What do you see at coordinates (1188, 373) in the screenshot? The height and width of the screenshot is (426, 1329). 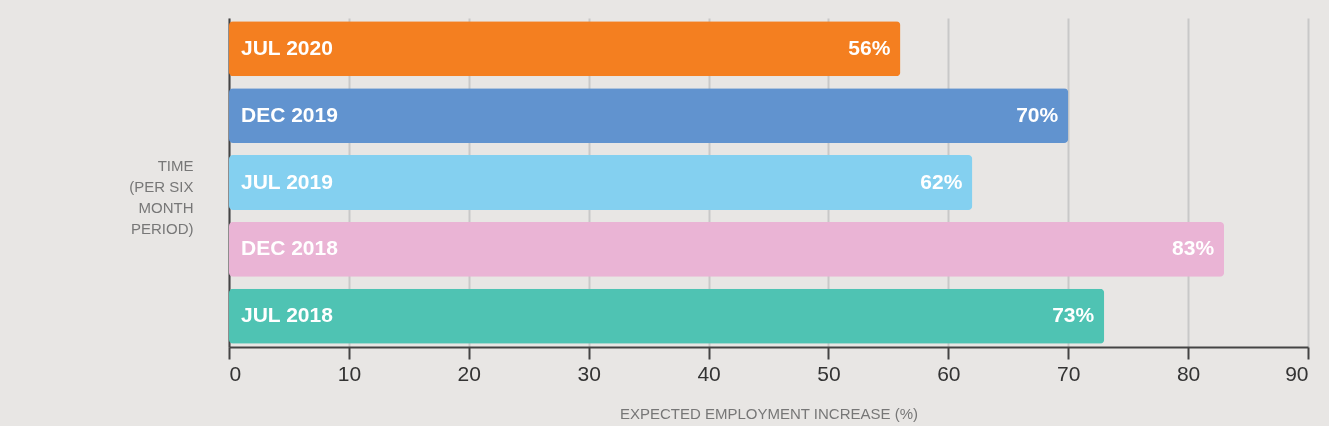 I see `x-tick-label: 80` at bounding box center [1188, 373].